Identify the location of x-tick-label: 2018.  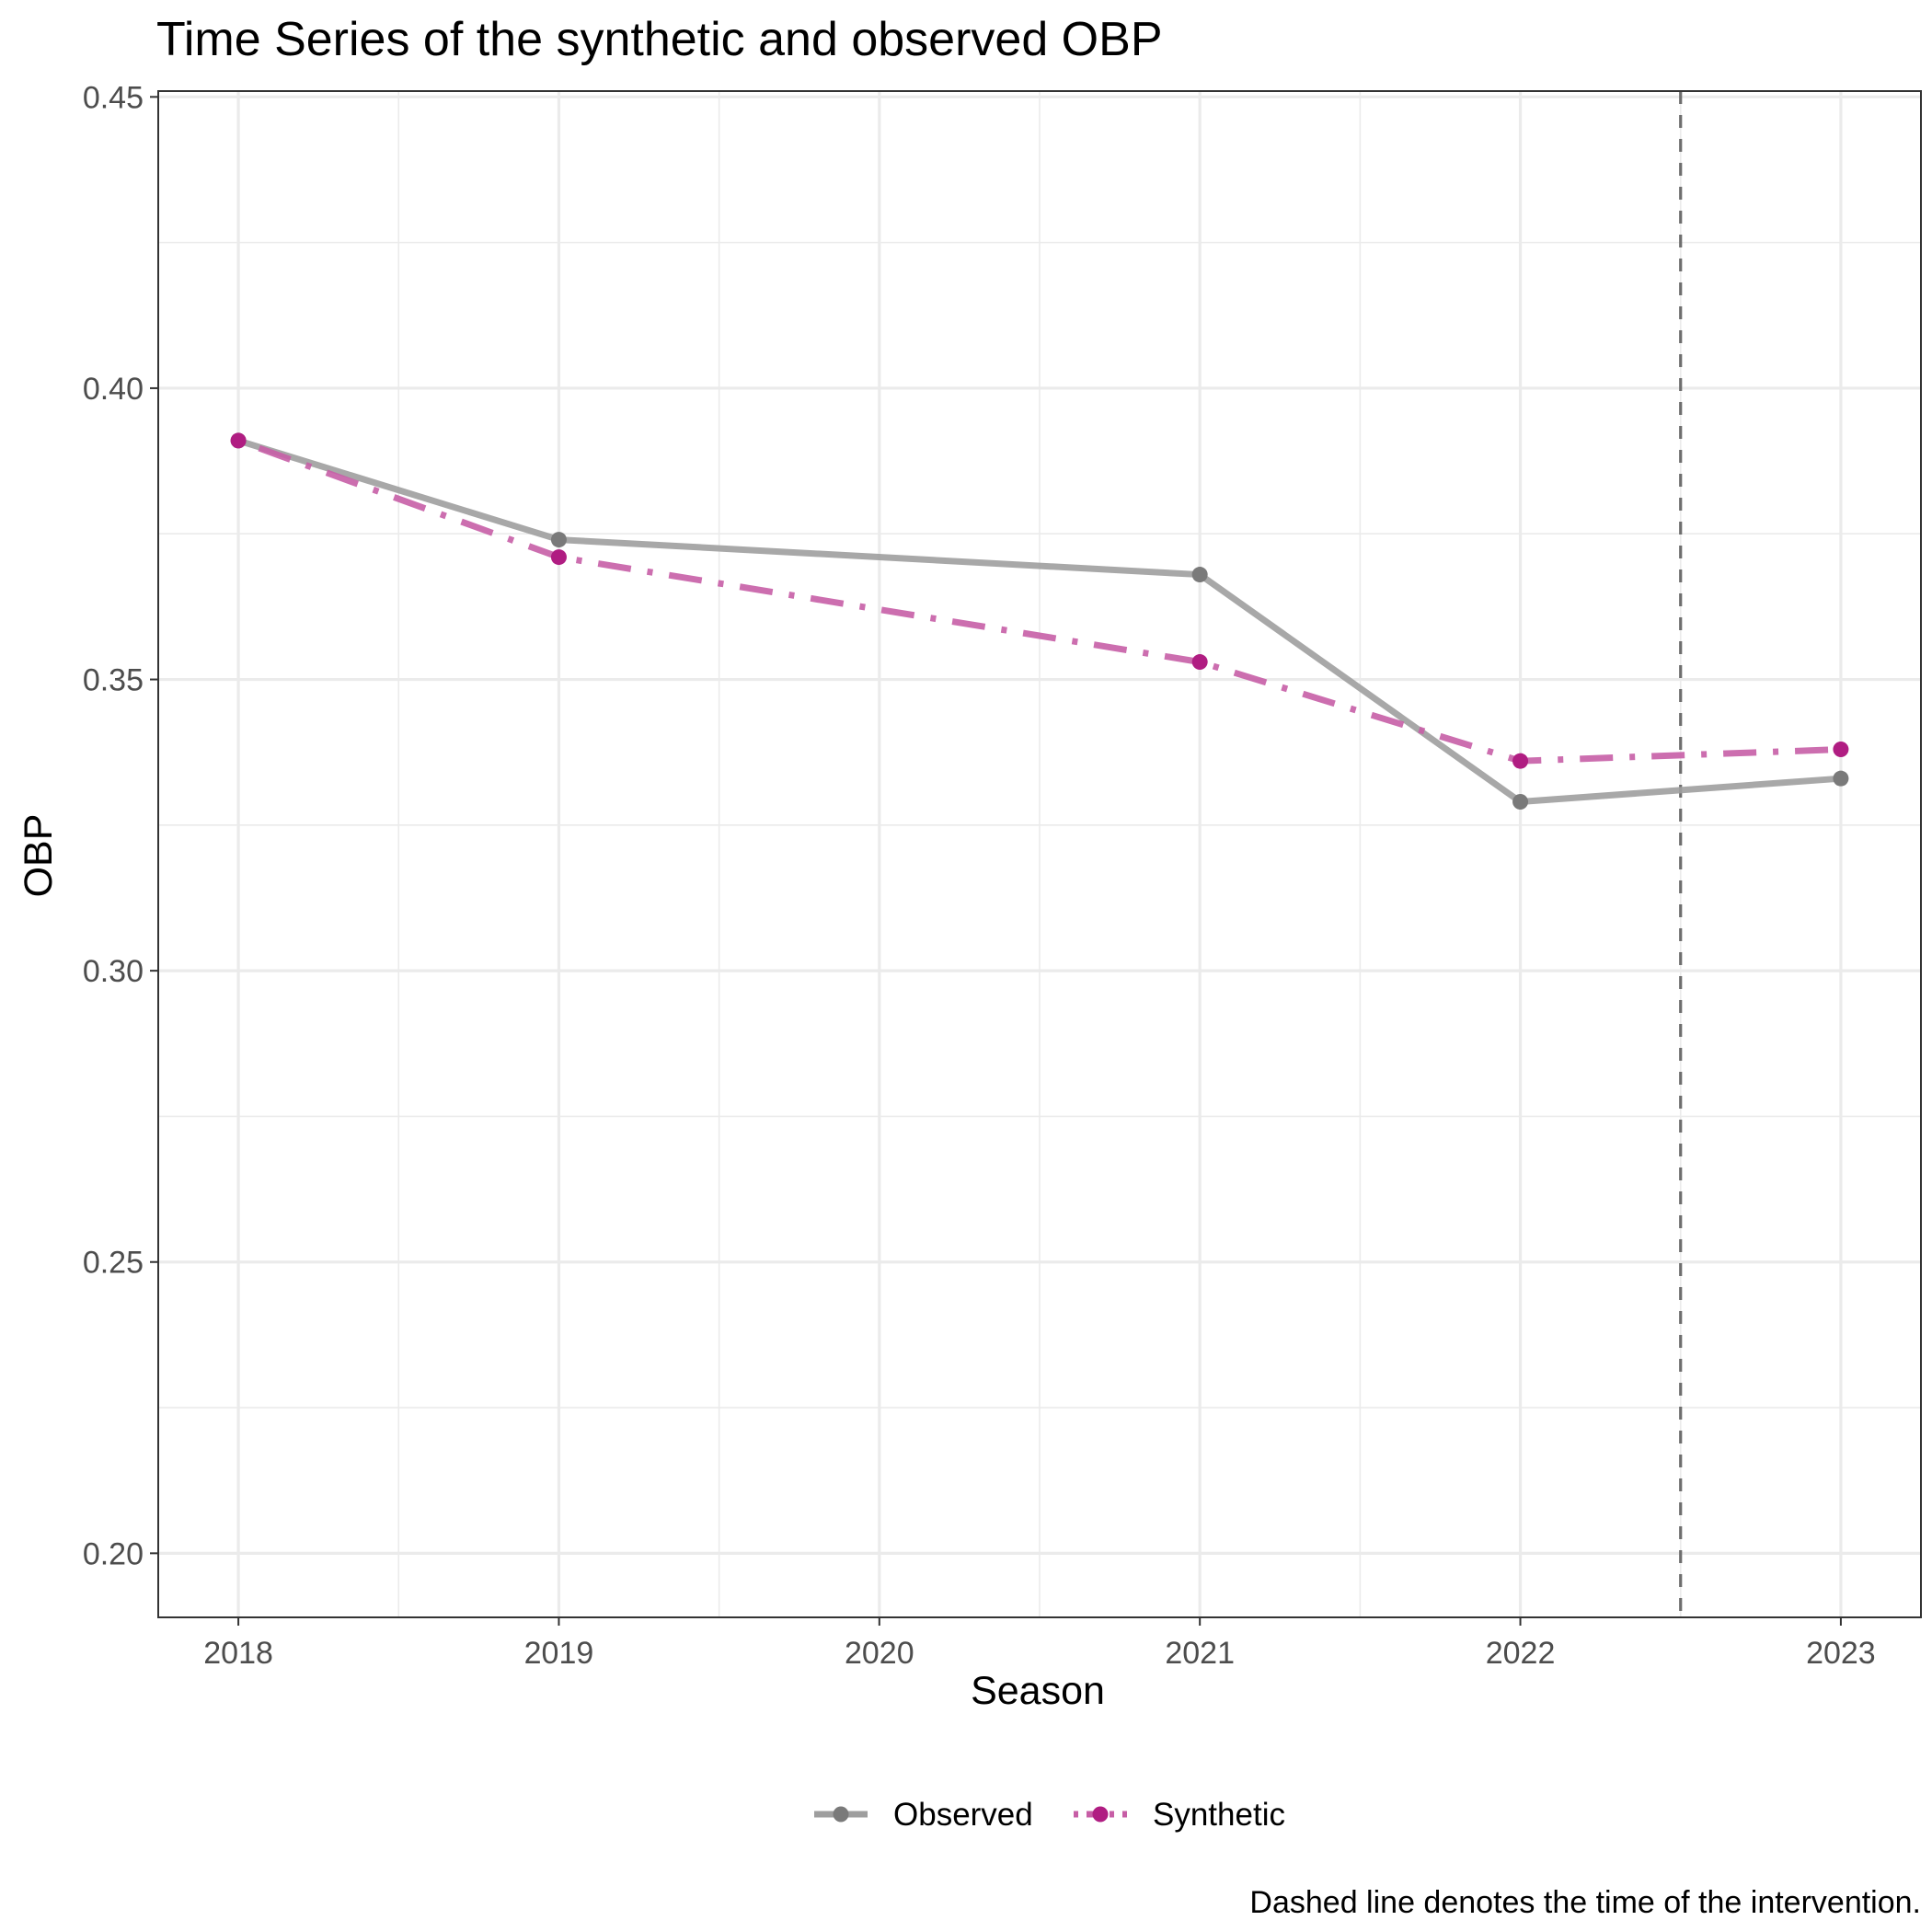
(238, 1653).